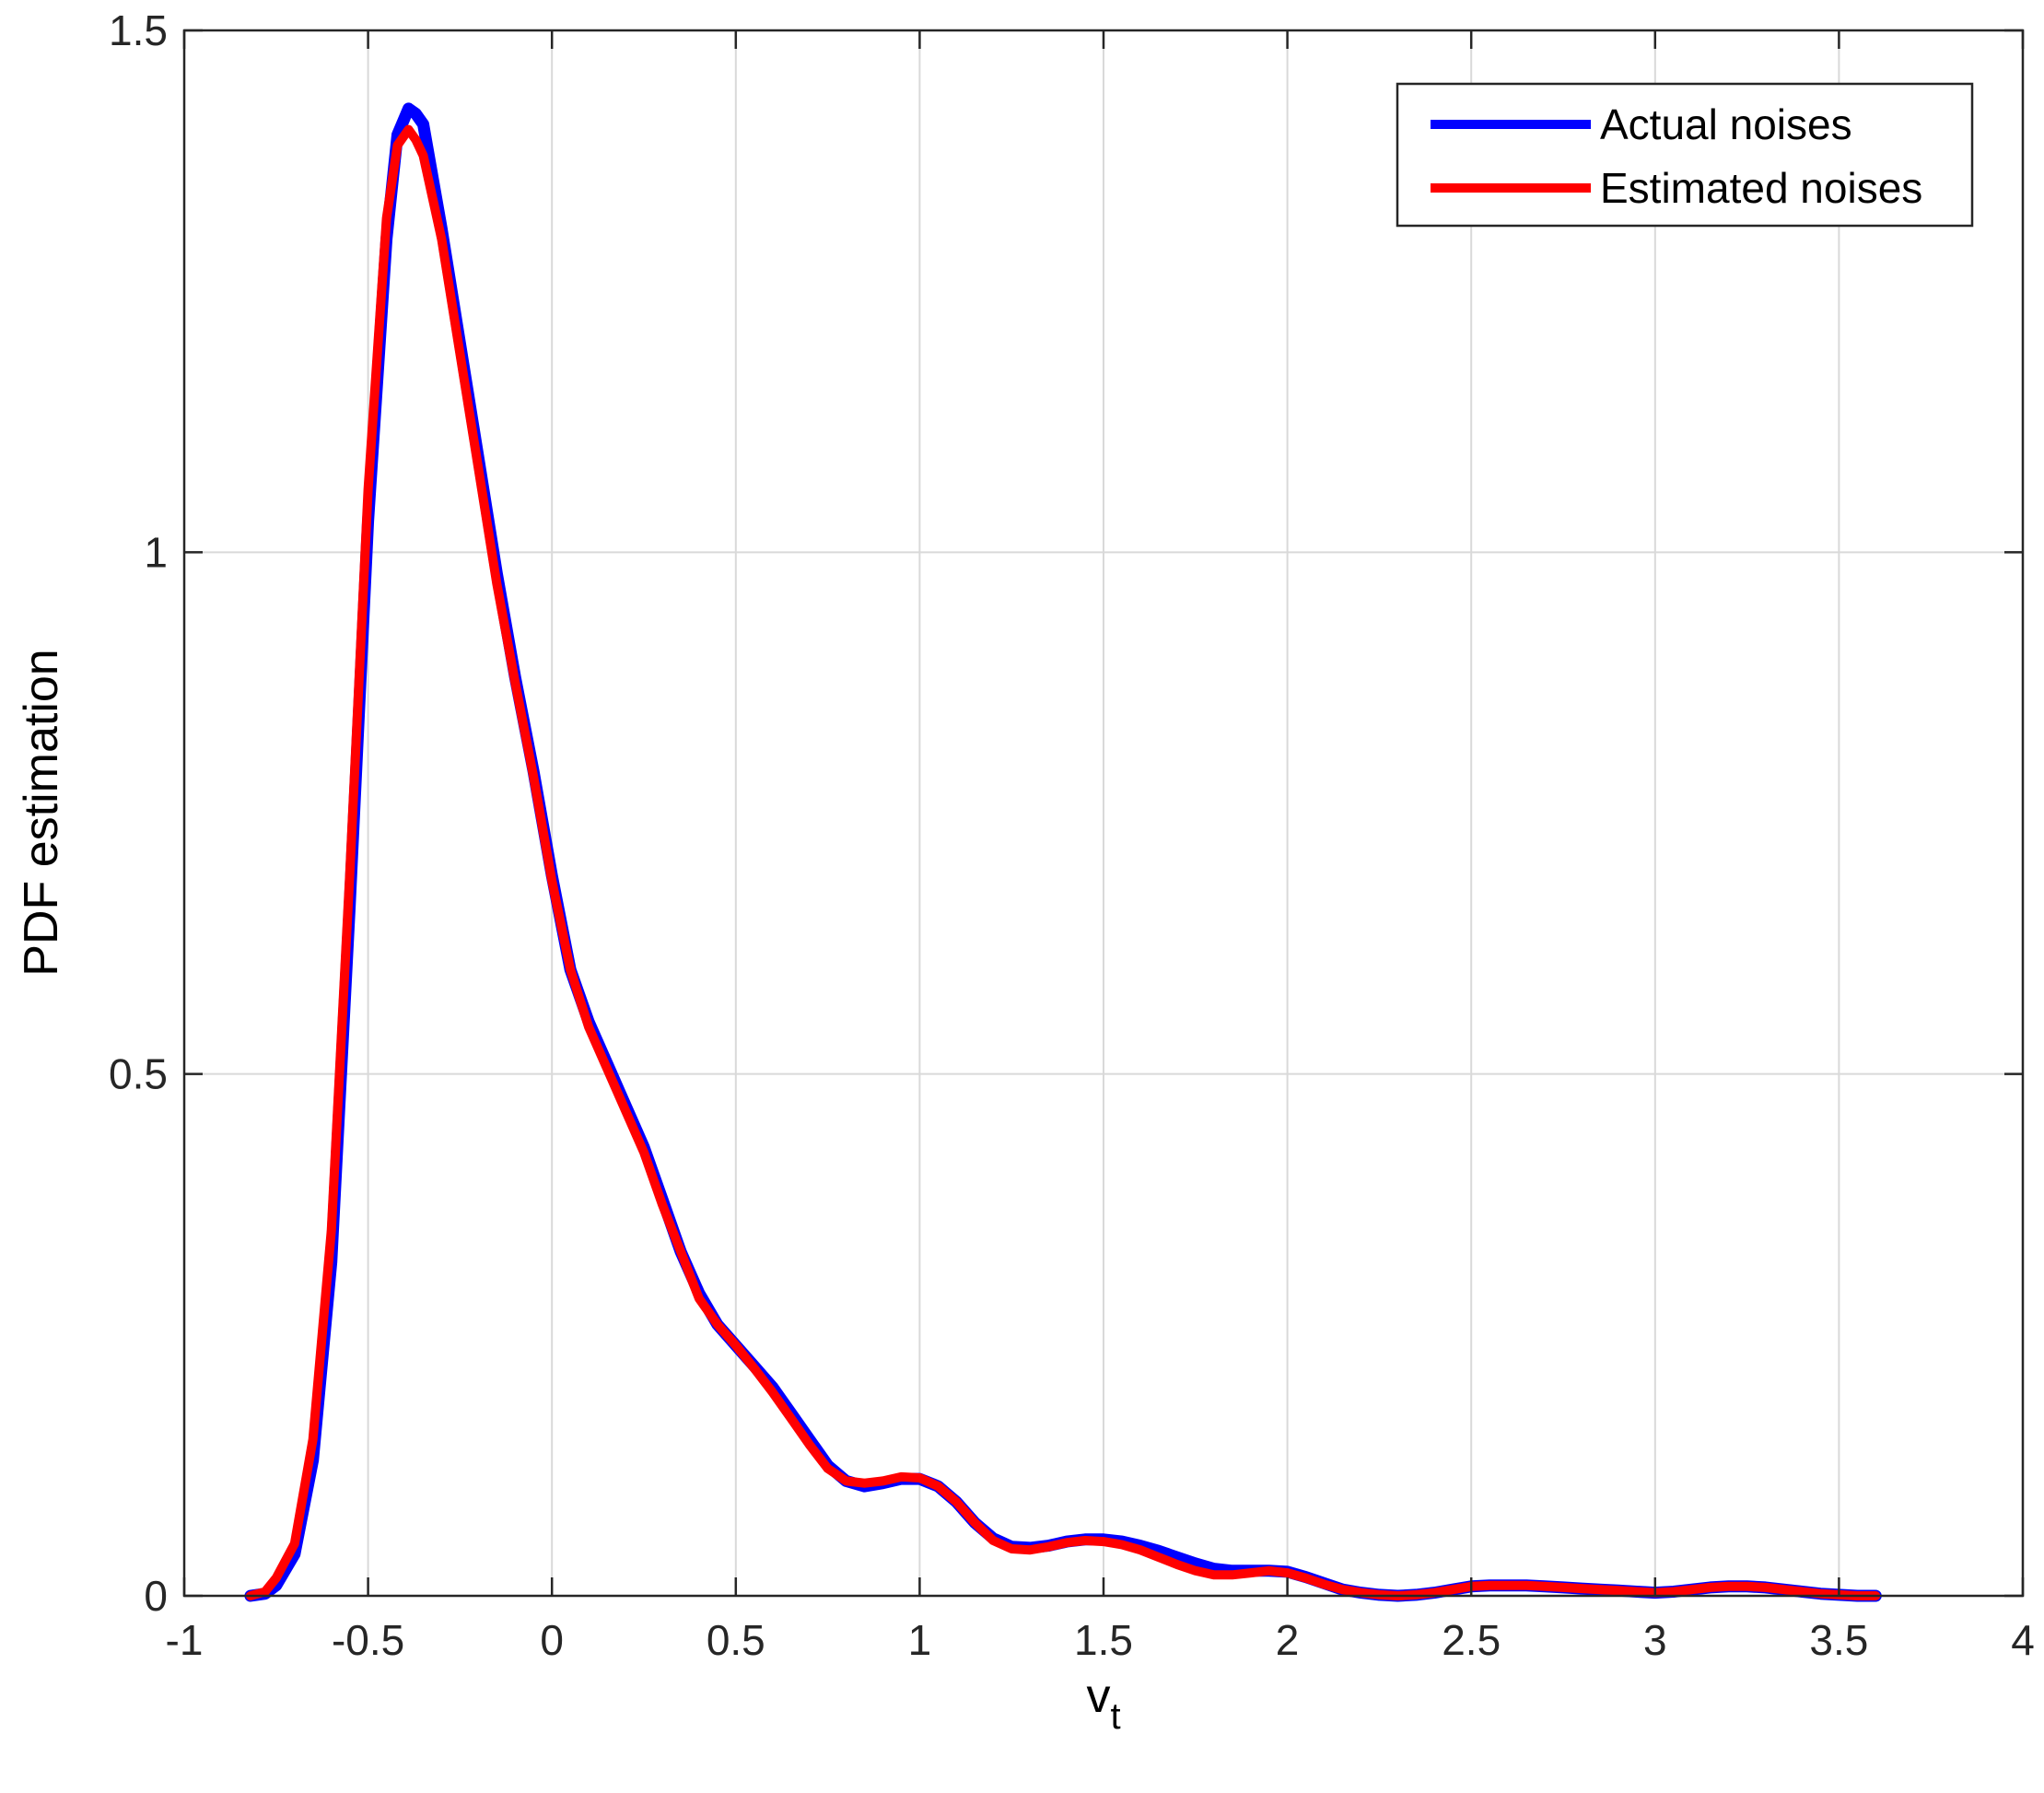  Describe the element at coordinates (552, 1640) in the screenshot. I see `x-tick-label: 0` at that location.